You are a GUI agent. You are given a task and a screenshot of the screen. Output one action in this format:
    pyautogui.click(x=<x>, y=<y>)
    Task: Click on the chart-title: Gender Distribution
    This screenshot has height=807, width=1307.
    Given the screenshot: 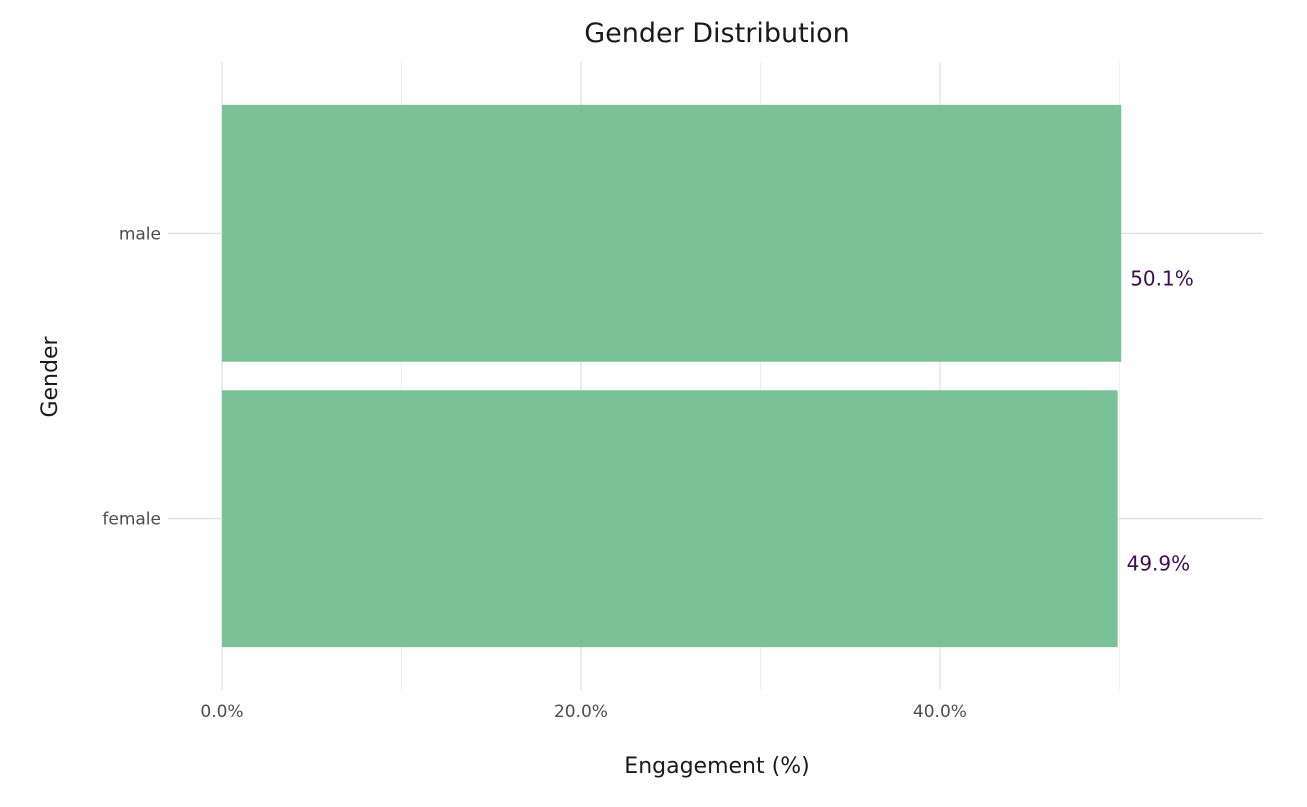 What is the action you would take?
    pyautogui.click(x=717, y=33)
    